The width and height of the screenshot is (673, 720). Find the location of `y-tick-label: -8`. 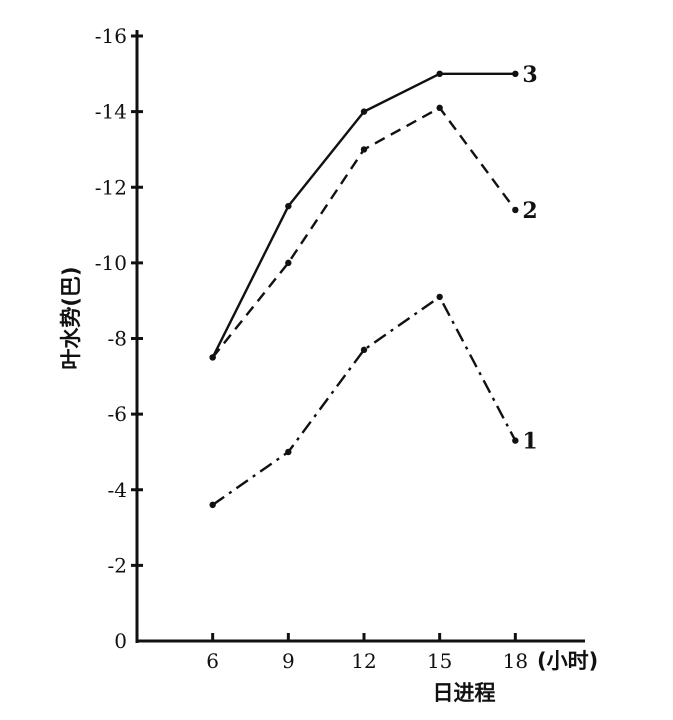

y-tick-label: -8 is located at coordinates (117, 339).